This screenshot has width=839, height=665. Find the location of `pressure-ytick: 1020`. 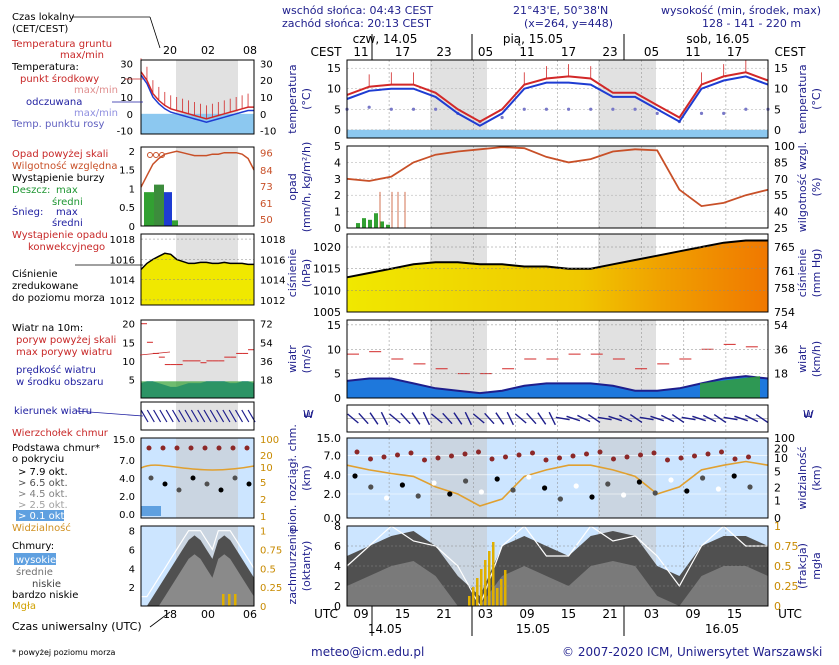

pressure-ytick: 1020 is located at coordinates (327, 247).